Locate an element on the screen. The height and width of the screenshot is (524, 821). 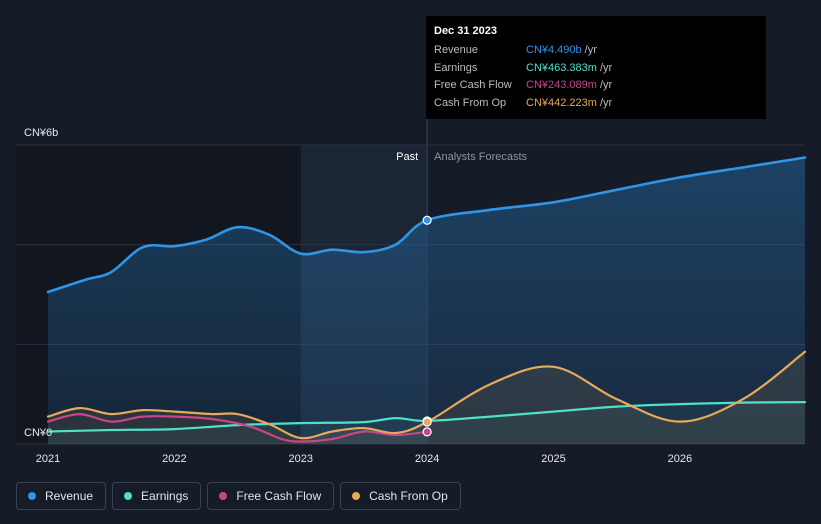
tooltip-label: Cash From Op is located at coordinates (470, 102).